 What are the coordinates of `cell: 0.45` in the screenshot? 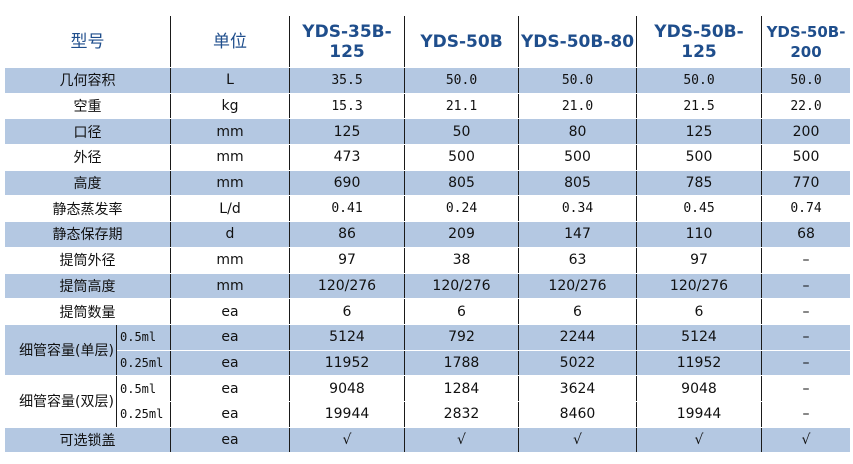 It's located at (699, 209).